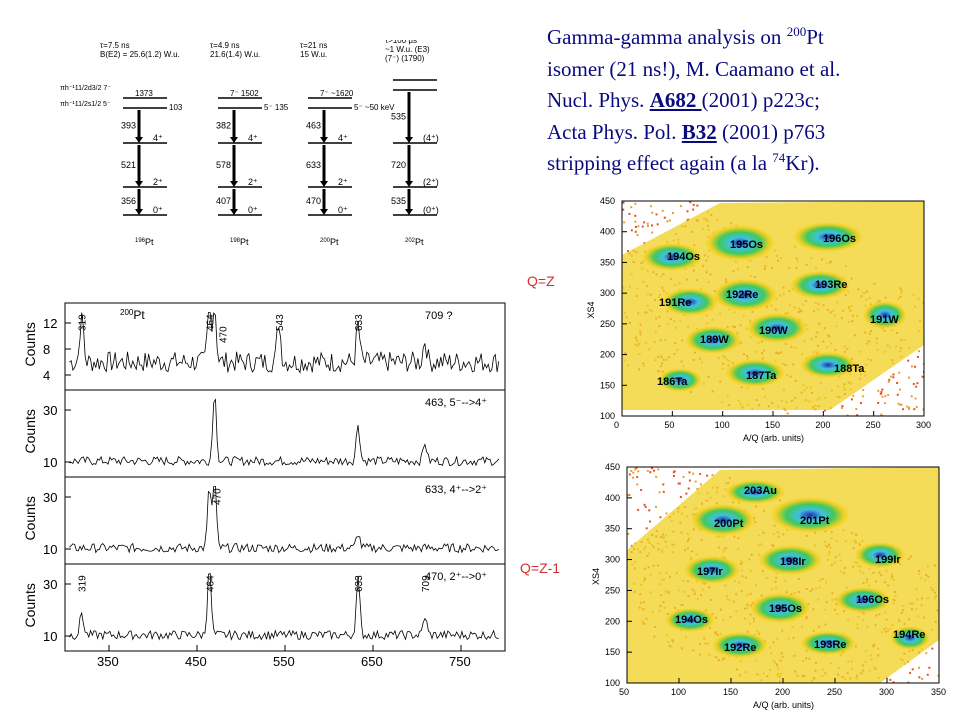 This screenshot has height=720, width=960. I want to click on isotope-label: 193Re, so click(831, 285).